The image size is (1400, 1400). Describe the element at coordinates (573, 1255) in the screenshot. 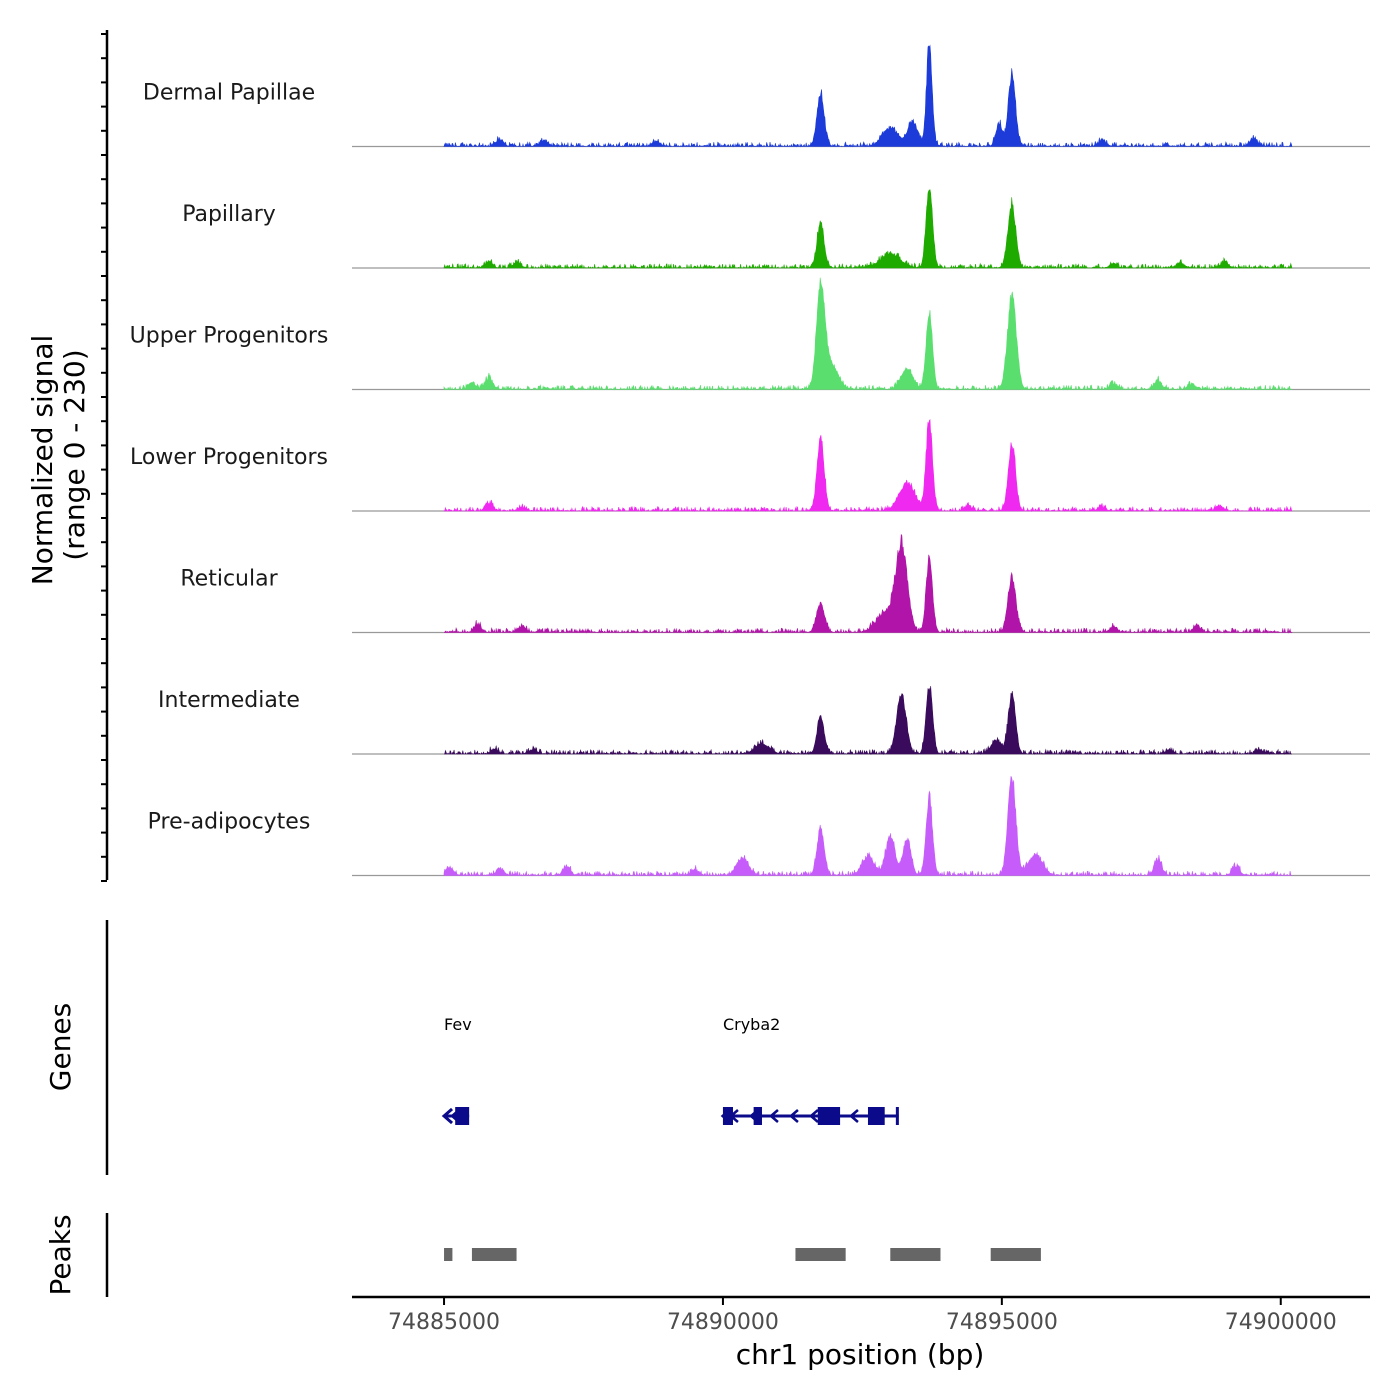

I see `peak-track` at that location.